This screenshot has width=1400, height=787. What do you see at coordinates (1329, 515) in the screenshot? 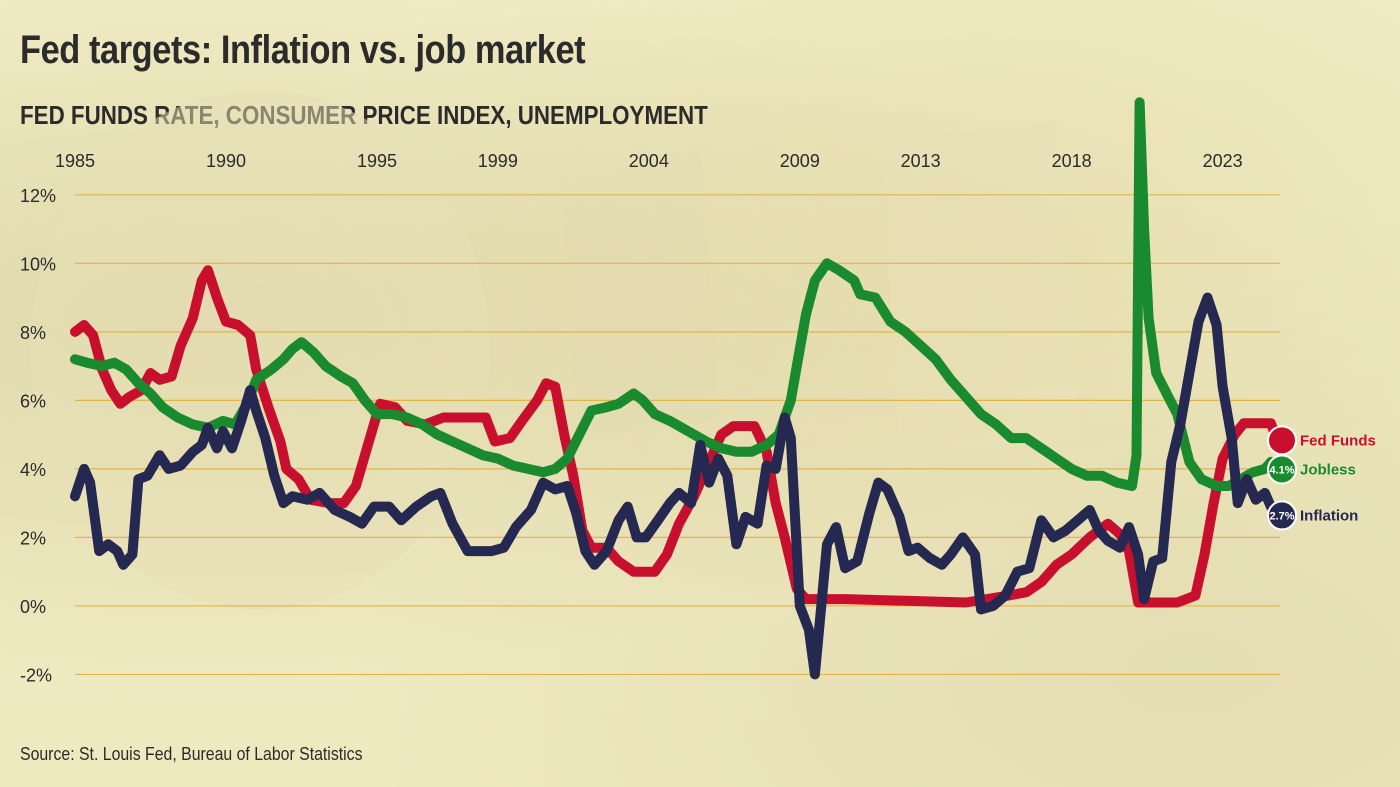
I see `series-label-inflation: Inflation` at bounding box center [1329, 515].